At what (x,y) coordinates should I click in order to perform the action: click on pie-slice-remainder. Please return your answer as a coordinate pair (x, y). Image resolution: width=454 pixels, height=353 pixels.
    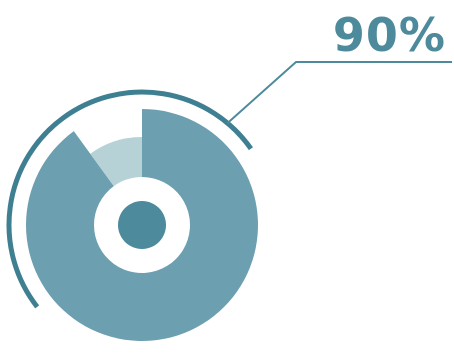
    Looking at the image, I should click on (116, 162).